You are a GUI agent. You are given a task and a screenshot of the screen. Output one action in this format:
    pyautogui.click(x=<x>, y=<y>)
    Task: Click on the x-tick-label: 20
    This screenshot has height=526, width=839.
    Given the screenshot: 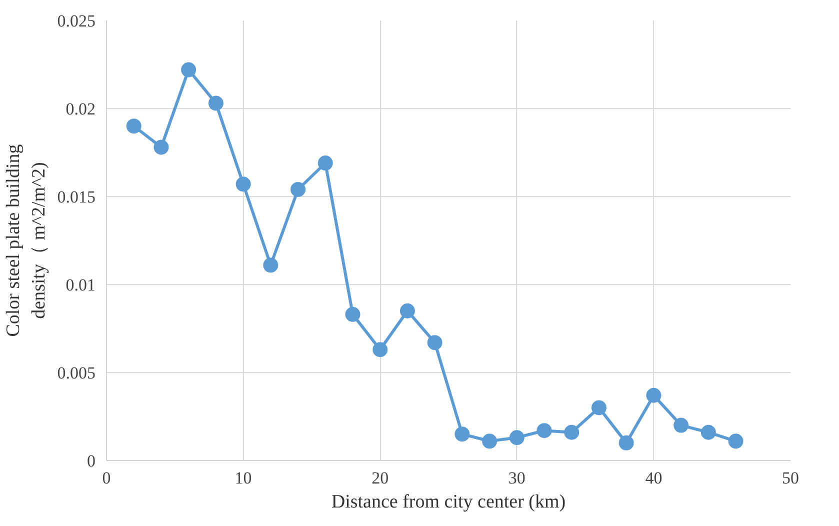 What is the action you would take?
    pyautogui.click(x=380, y=478)
    